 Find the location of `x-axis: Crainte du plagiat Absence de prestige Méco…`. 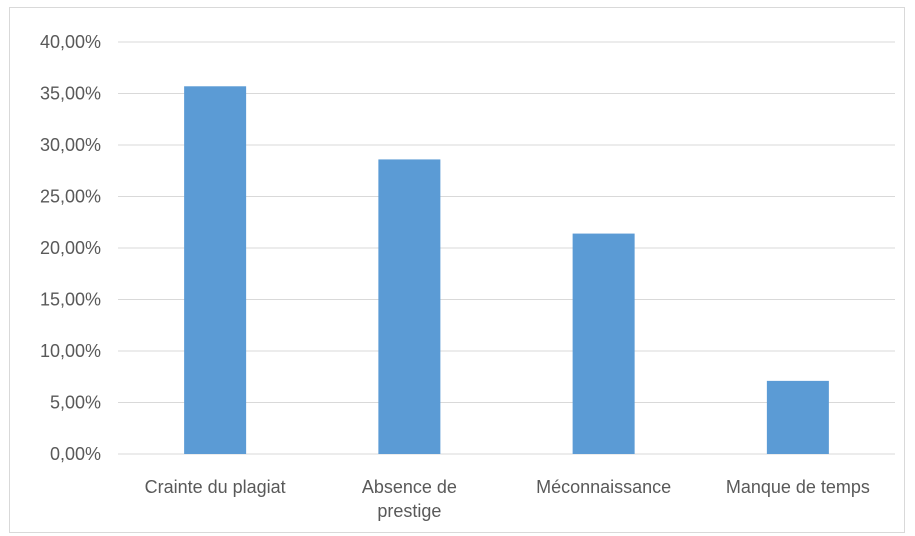

x-axis: Crainte du plagiat Absence de prestige Méco… is located at coordinates (507, 499).